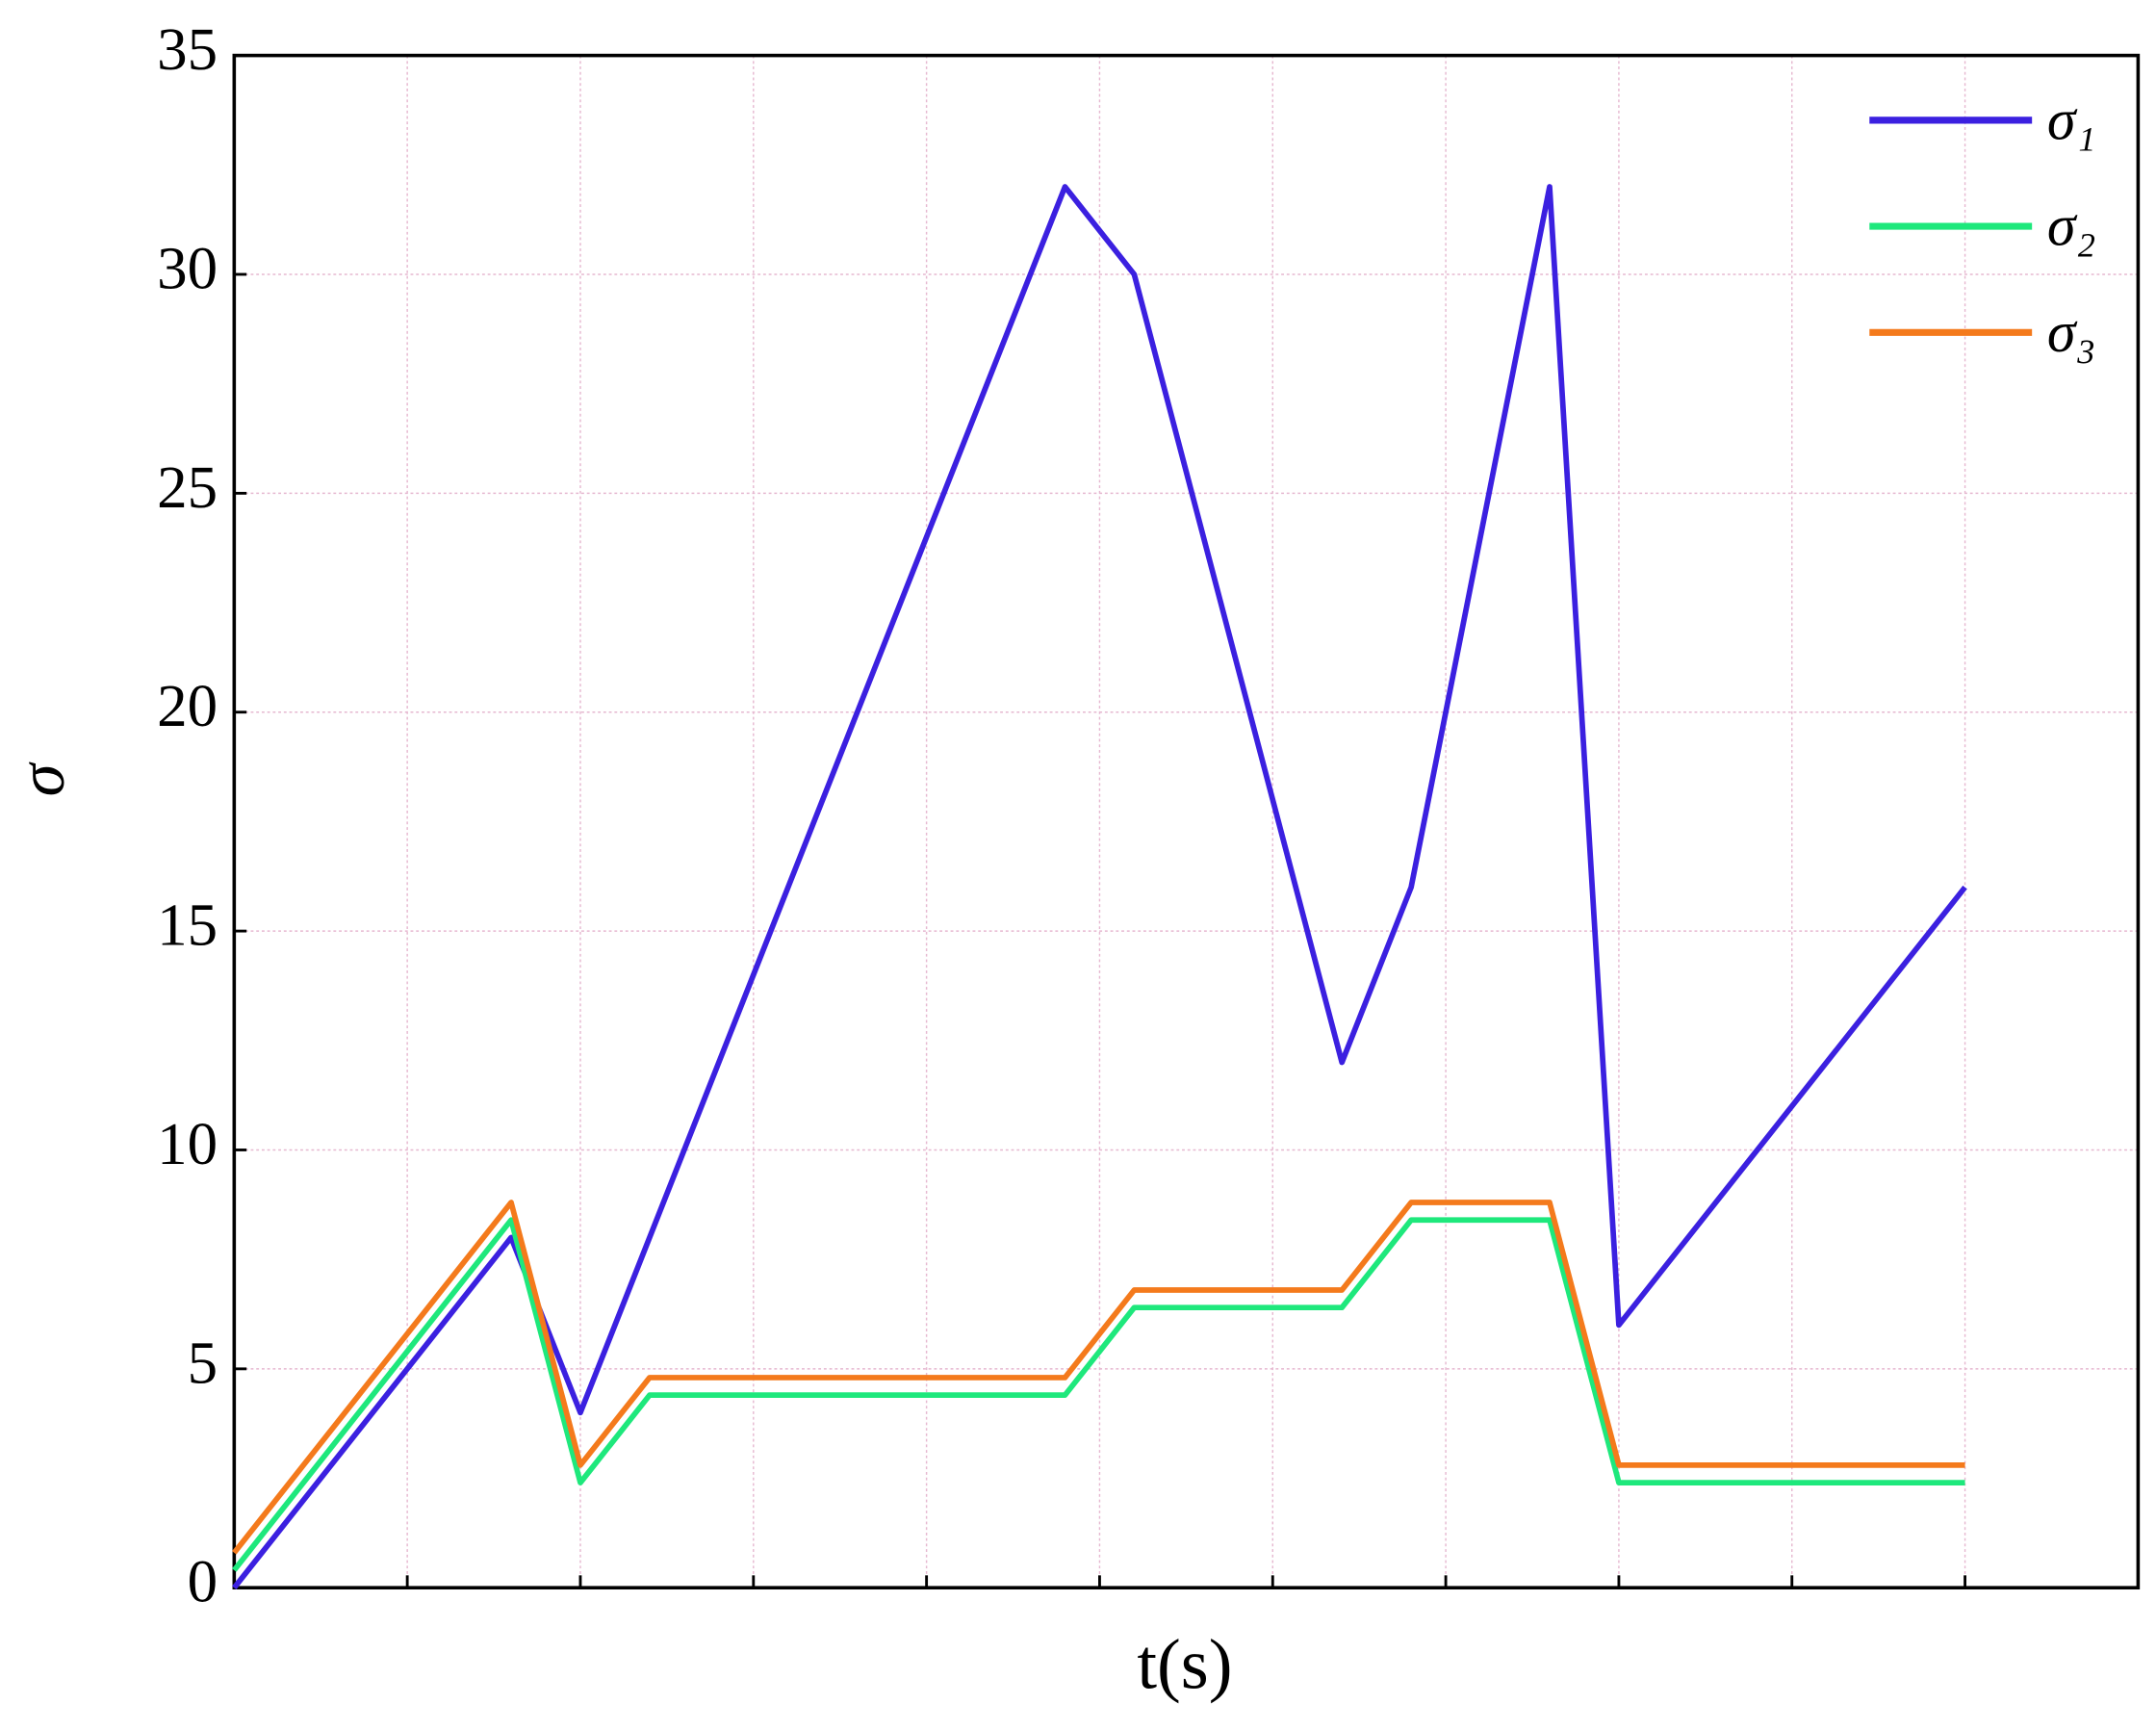 The width and height of the screenshot is (2156, 1730). What do you see at coordinates (203, 1581) in the screenshot?
I see `y-tick-label: 0` at bounding box center [203, 1581].